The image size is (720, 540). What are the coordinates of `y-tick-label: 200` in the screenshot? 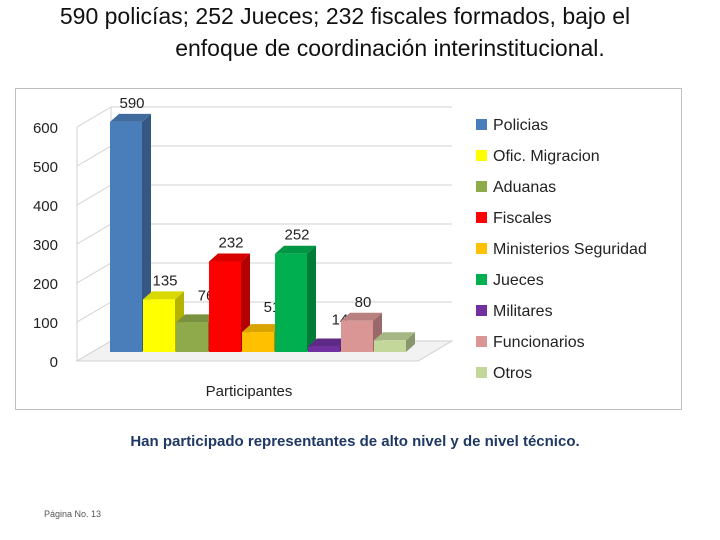 It's located at (45, 284).